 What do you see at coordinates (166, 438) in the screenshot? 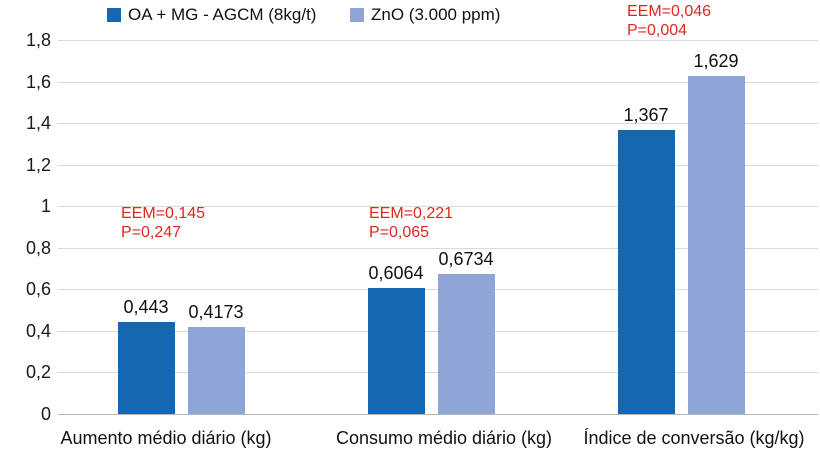
I see `x-axis-category-label: Aumento médio diário (kg)` at bounding box center [166, 438].